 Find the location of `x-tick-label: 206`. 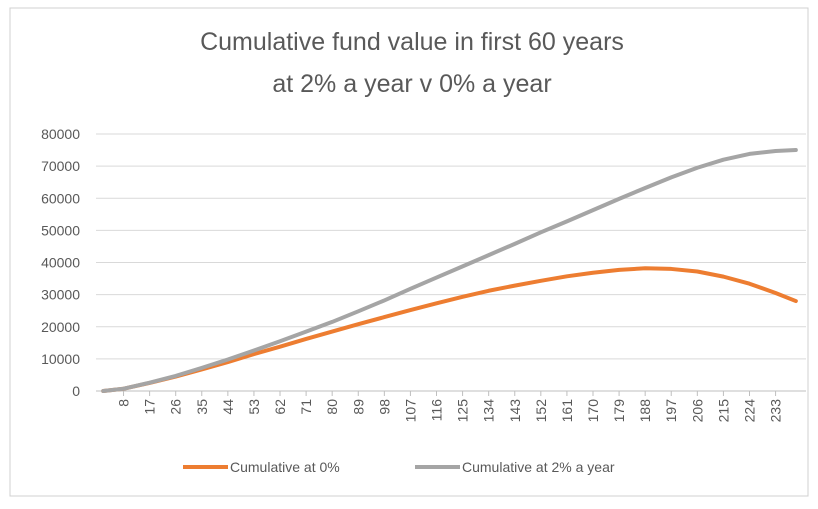

x-tick-label: 206 is located at coordinates (697, 411).